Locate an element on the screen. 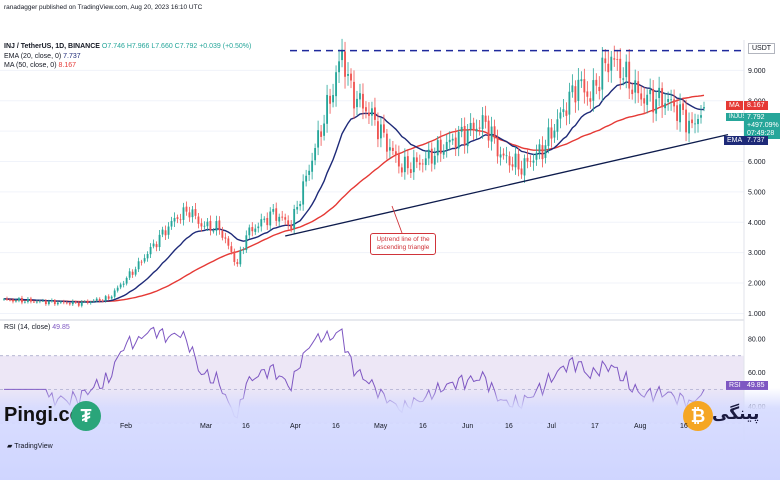 Image resolution: width=780 pixels, height=480 pixels. price-tick-label: 1.000 is located at coordinates (757, 314).